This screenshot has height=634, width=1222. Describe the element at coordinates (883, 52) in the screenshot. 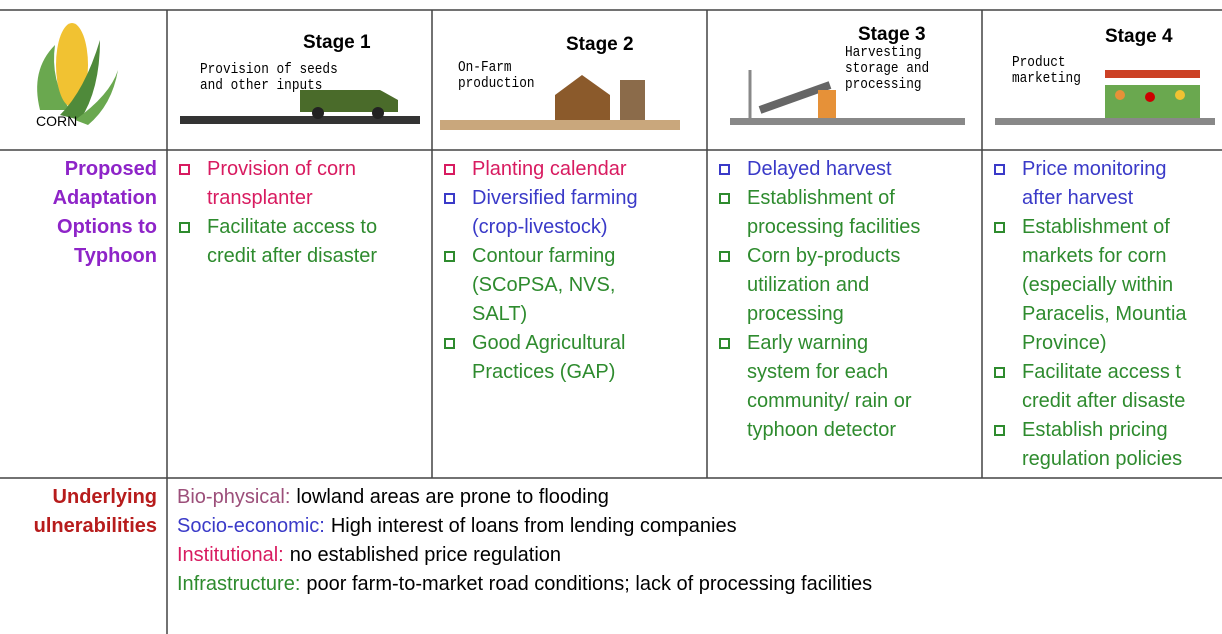

I see `stage-caption: Harvesting` at that location.